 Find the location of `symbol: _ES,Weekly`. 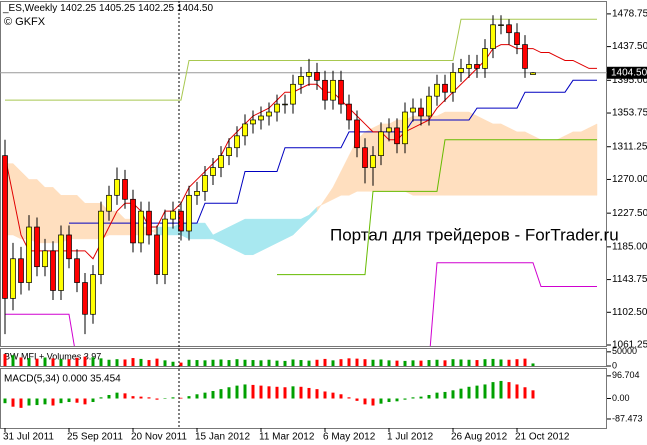

symbol: _ES,Weekly is located at coordinates (29, 8).